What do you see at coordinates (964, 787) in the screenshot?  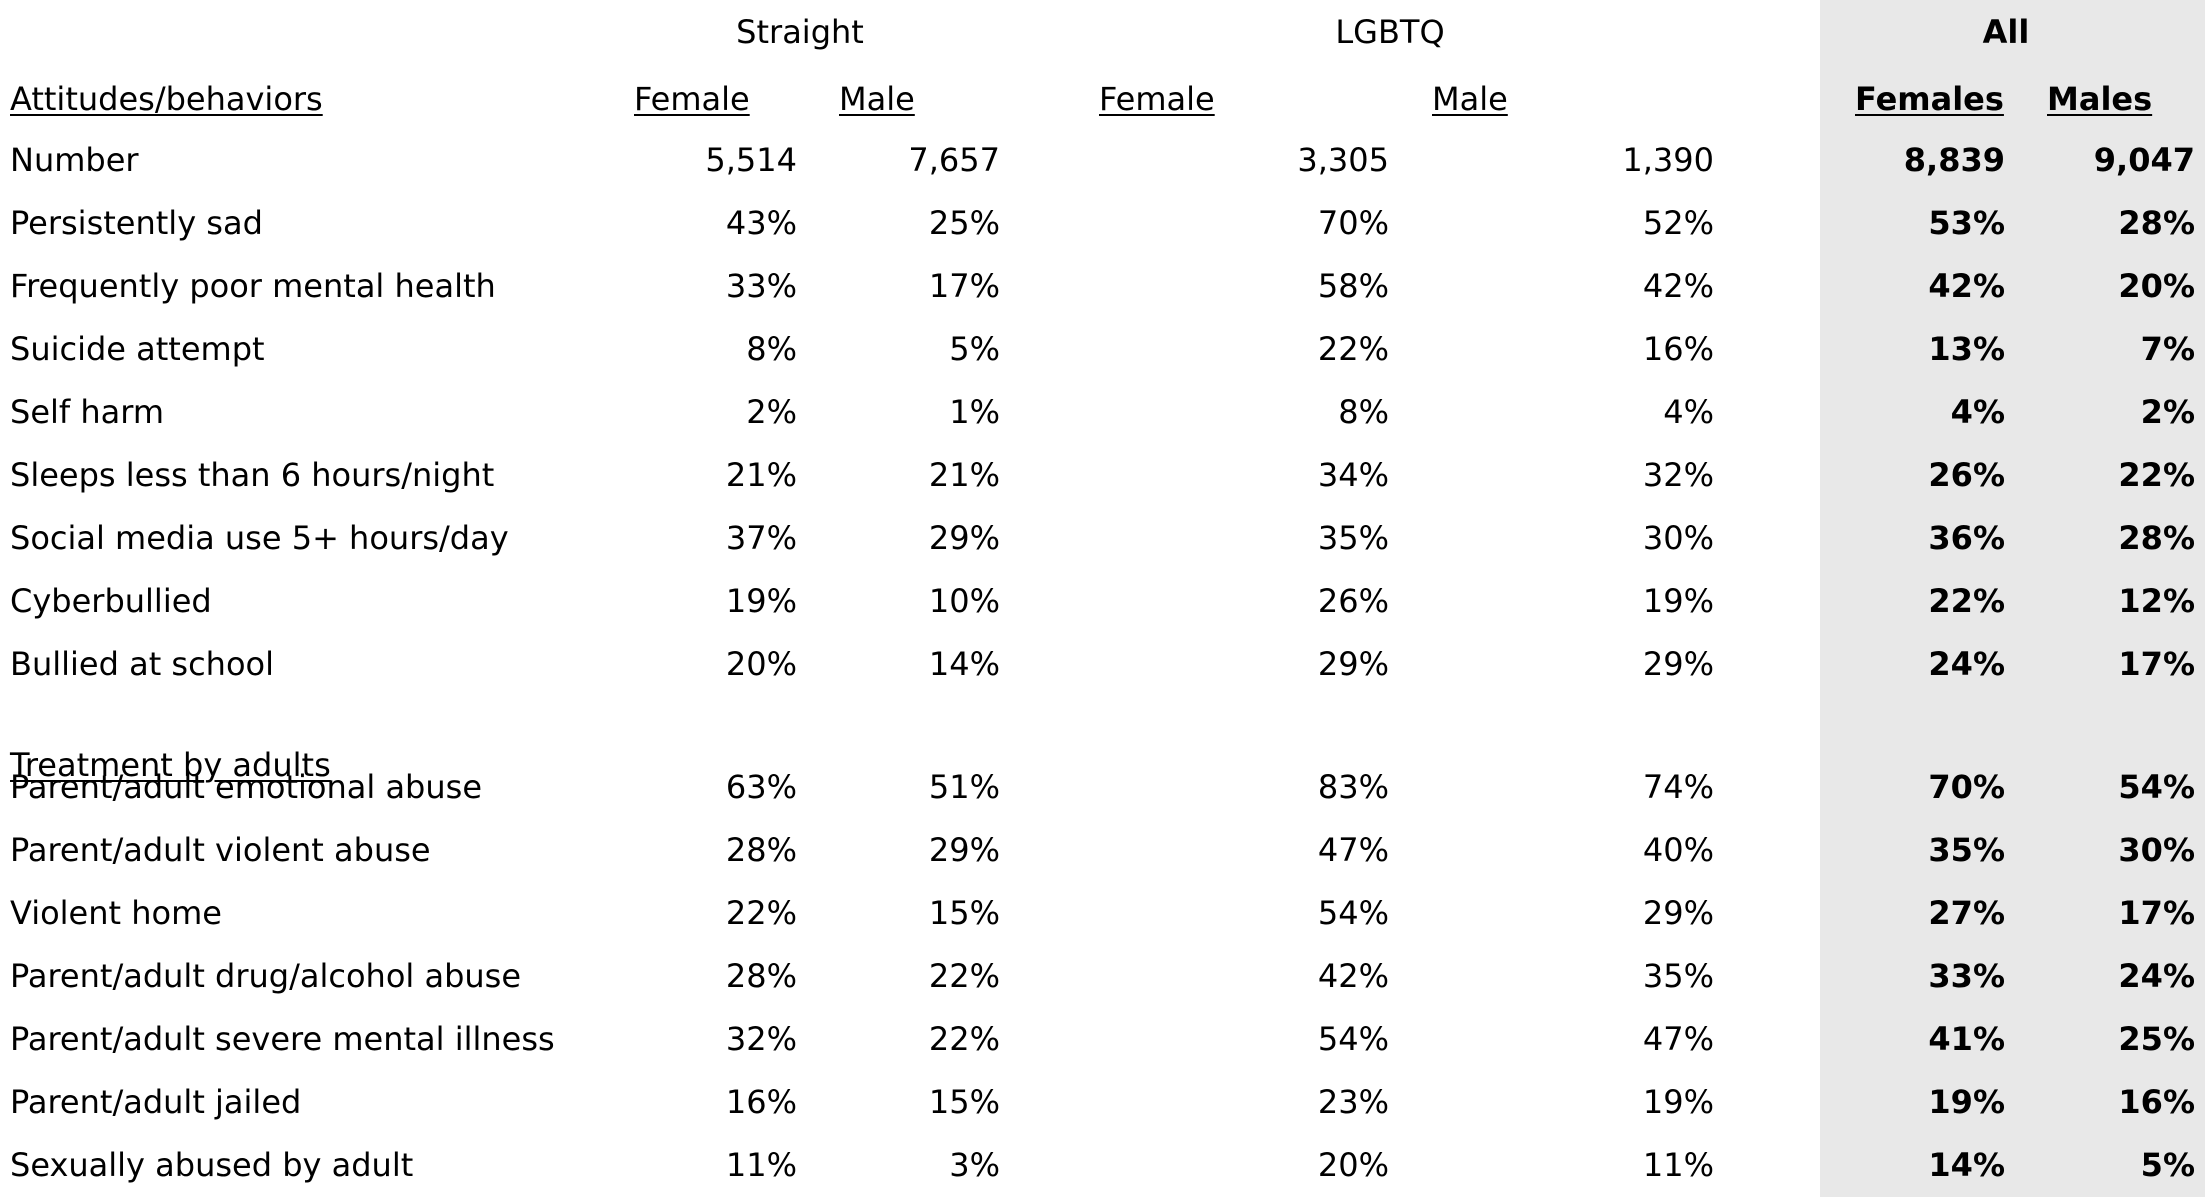 I see `cell-straight-male: 51%` at bounding box center [964, 787].